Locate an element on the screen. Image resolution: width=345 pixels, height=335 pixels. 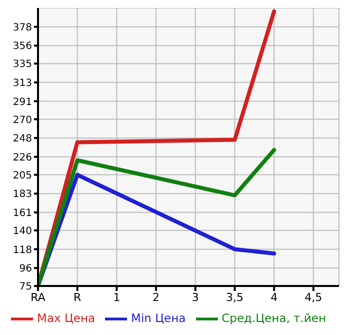
x-tick-label: R is located at coordinates (78, 297).